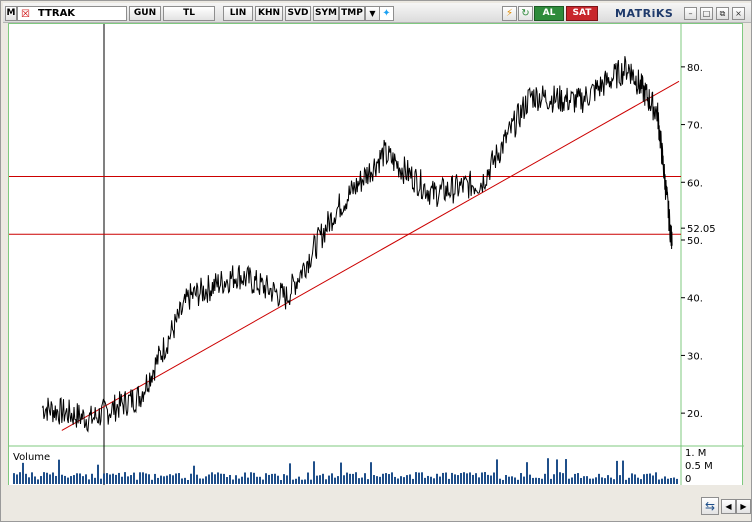 This screenshot has height=522, width=752. Describe the element at coordinates (706, 13) in the screenshot. I see `maximize-button: □` at that location.